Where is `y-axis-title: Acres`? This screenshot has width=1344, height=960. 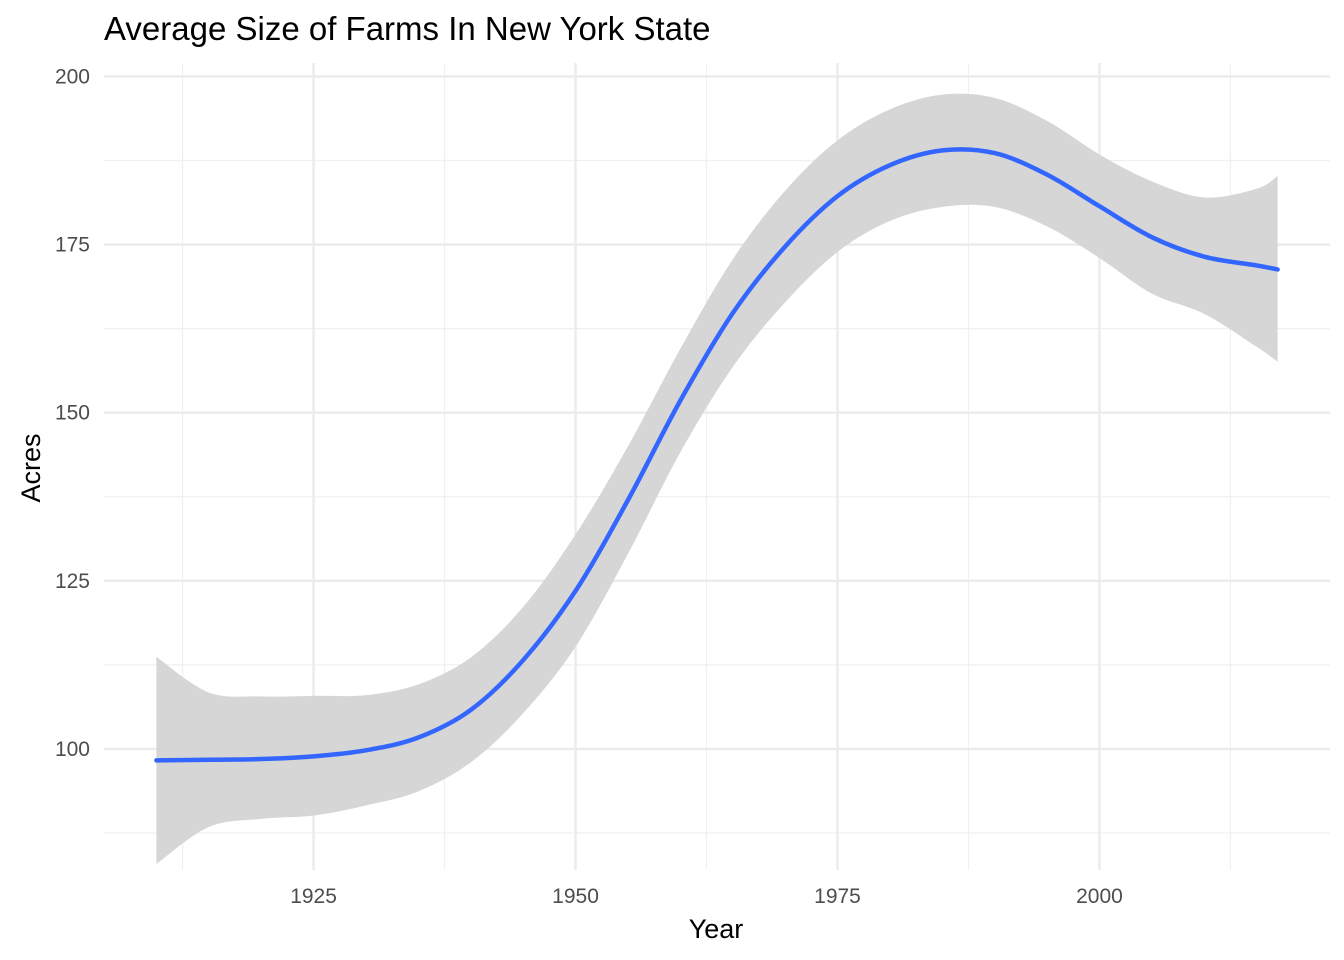 y-axis-title: Acres is located at coordinates (31, 467).